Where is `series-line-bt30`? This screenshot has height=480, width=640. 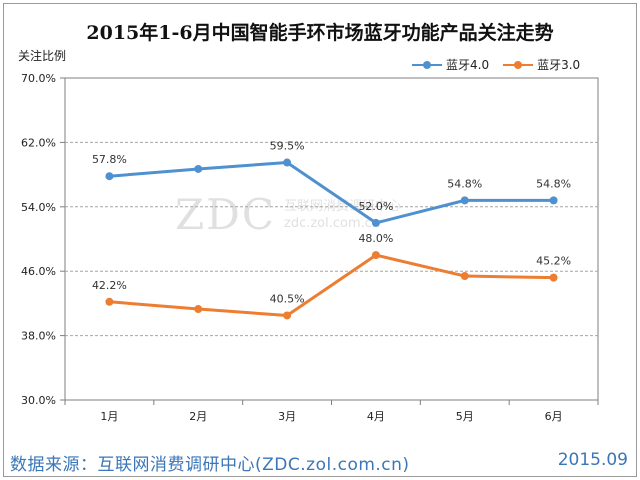 series-line-bt30 is located at coordinates (331, 285).